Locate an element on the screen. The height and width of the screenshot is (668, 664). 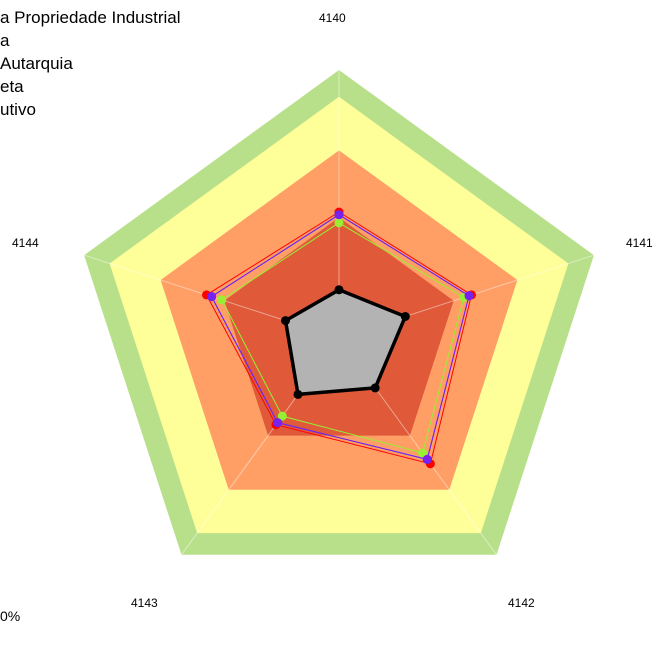
legend-item: a Propriedade Industrial is located at coordinates (90, 17).